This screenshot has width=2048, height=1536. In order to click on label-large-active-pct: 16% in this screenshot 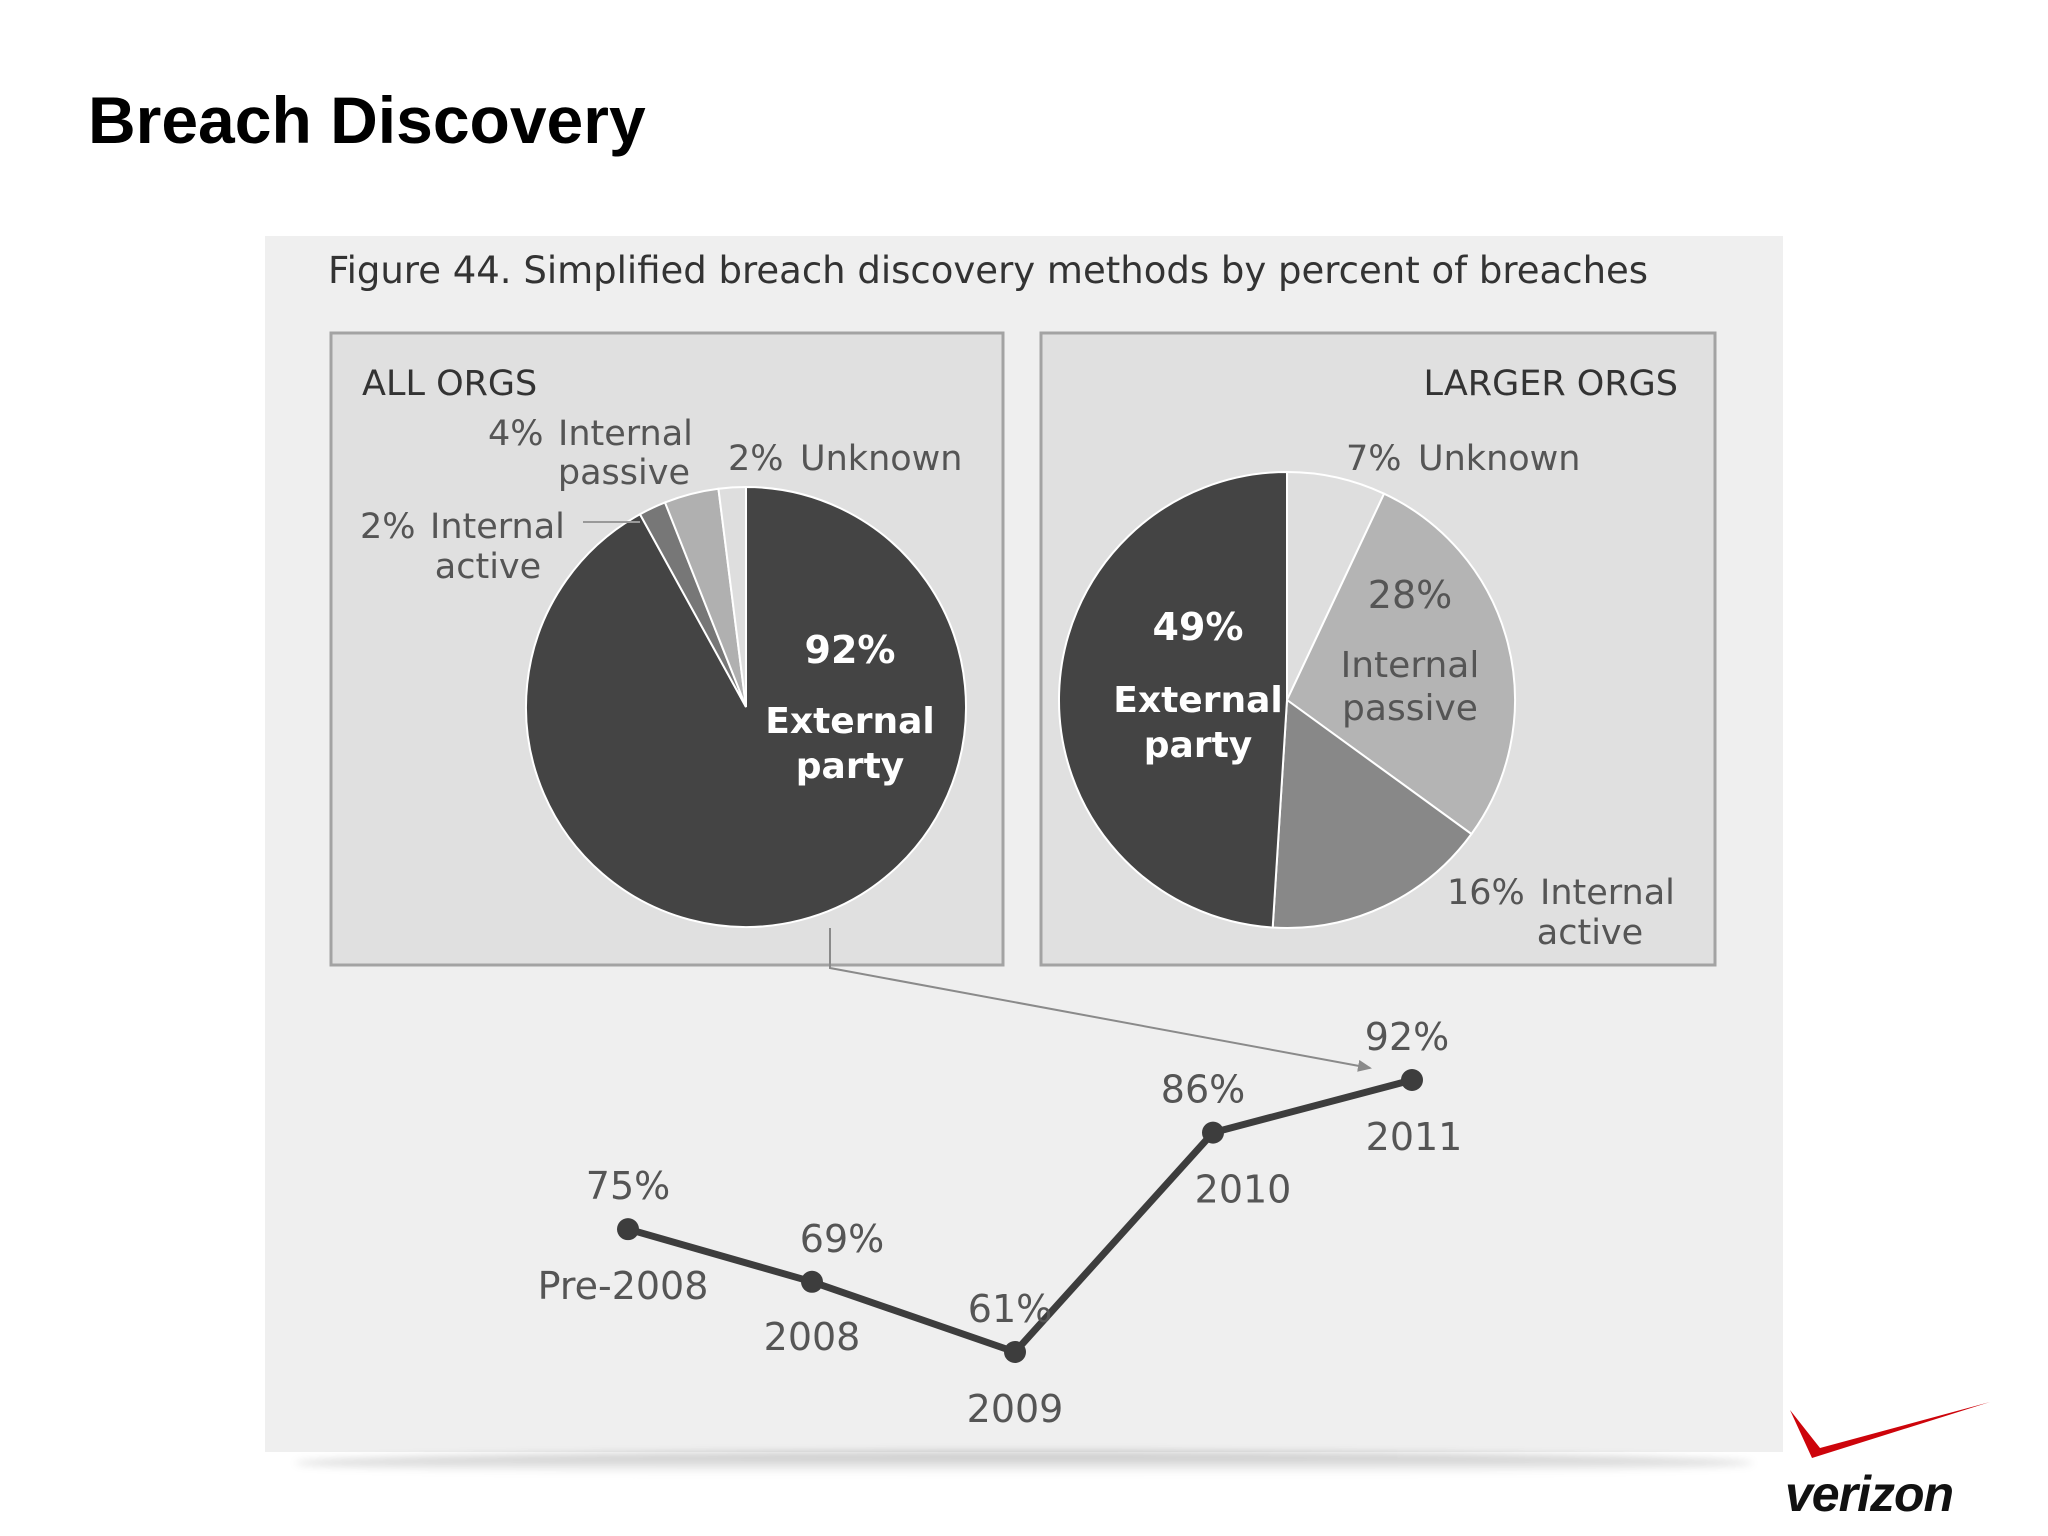, I will do `click(1486, 893)`.